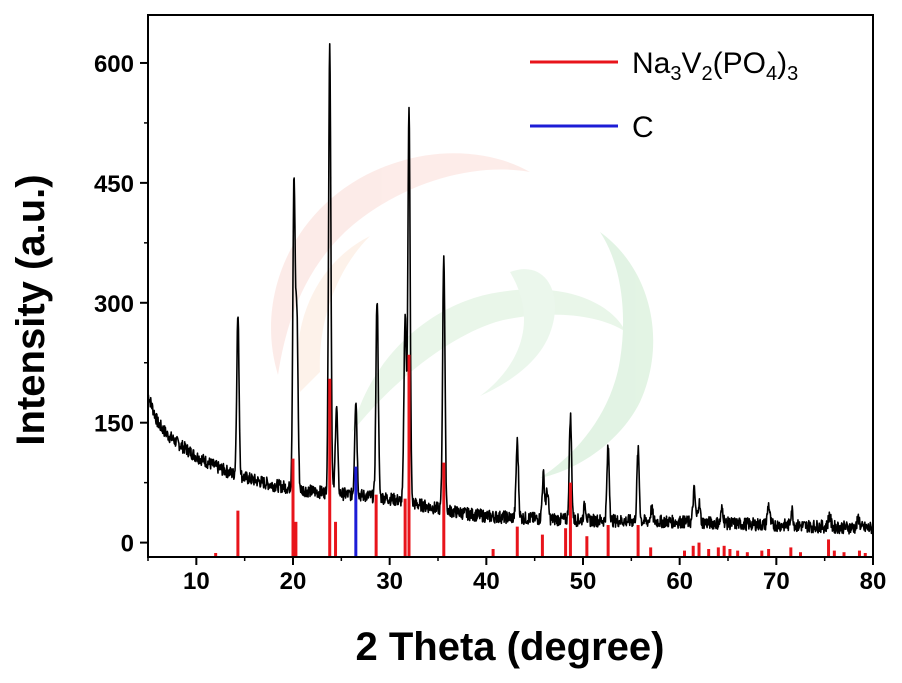  I want to click on y-tick-label: 450, so click(114, 184).